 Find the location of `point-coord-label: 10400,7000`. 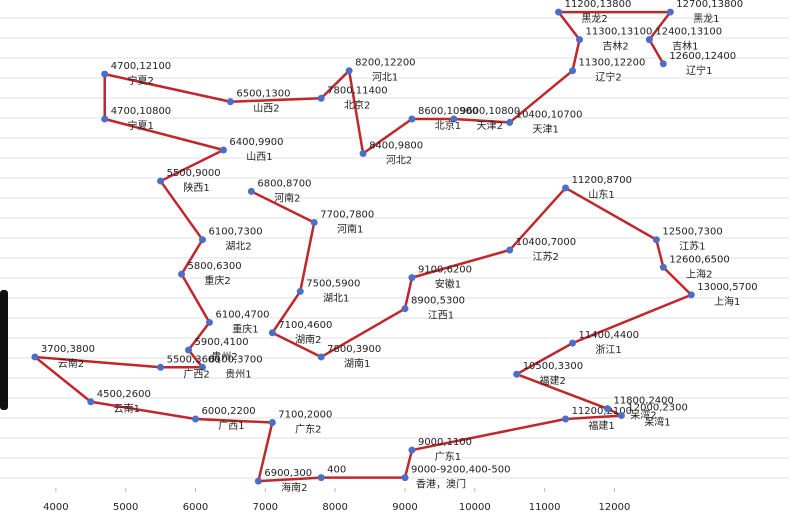

point-coord-label: 10400,7000 is located at coordinates (546, 242).